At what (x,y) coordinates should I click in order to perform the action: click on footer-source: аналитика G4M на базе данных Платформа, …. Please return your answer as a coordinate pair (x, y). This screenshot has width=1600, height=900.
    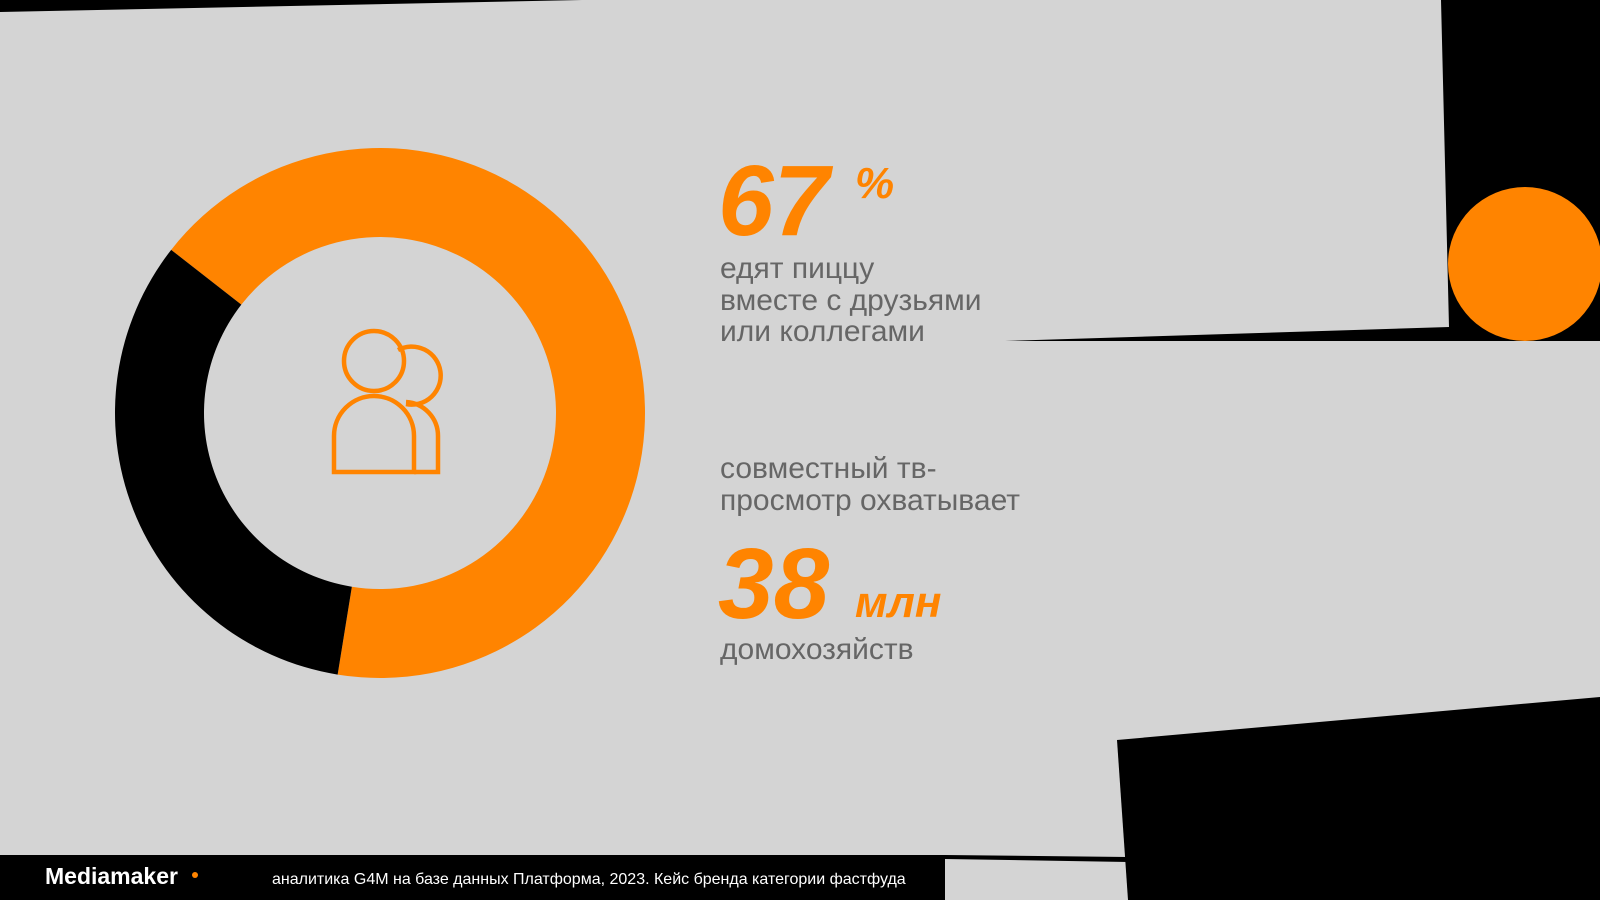
    Looking at the image, I should click on (589, 879).